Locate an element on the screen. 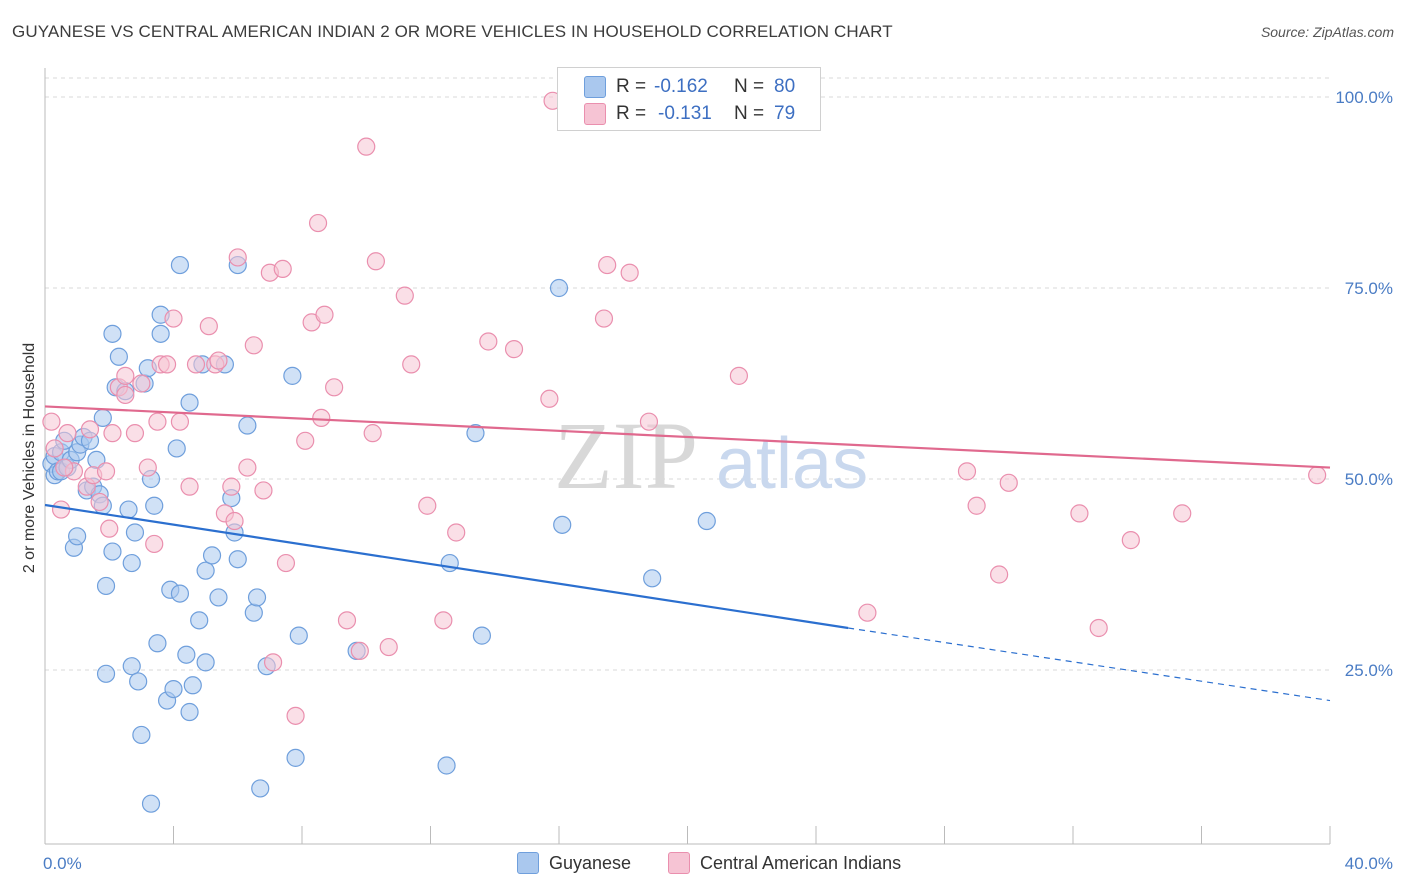 Image resolution: width=1406 pixels, height=892 pixels. cai-trend-line is located at coordinates (687, 437).